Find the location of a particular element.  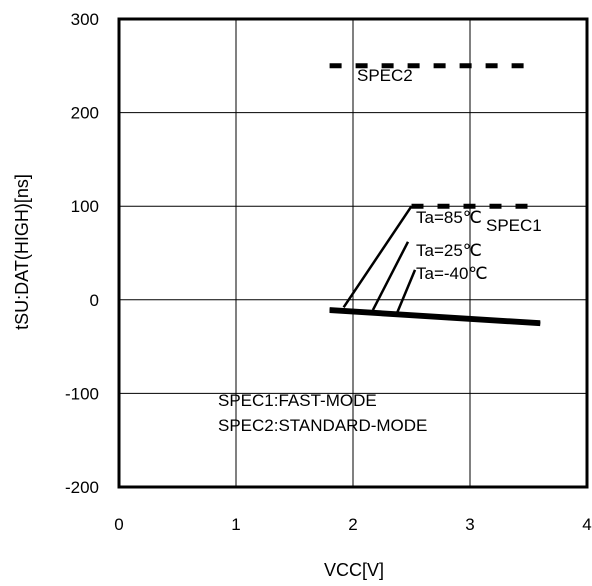

data-series is located at coordinates (435, 317).